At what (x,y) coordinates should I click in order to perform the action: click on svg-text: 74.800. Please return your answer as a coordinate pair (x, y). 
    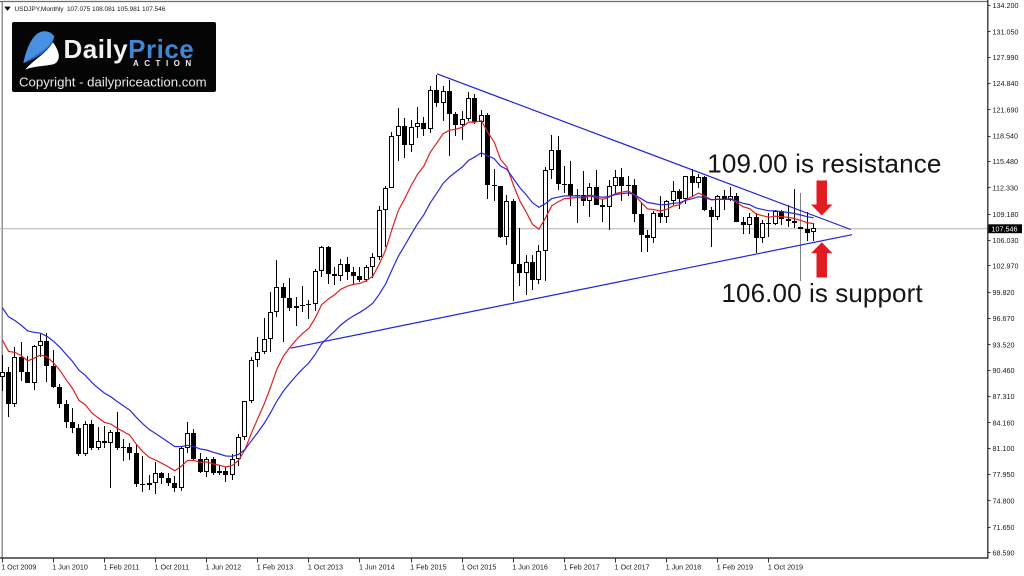
    Looking at the image, I should click on (1004, 501).